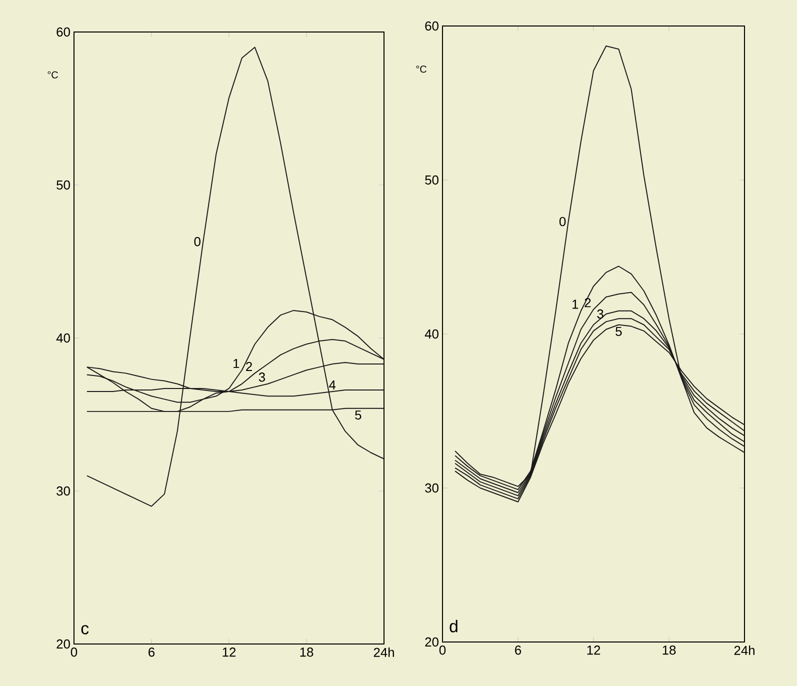  What do you see at coordinates (332, 385) in the screenshot?
I see `series-label: 4` at bounding box center [332, 385].